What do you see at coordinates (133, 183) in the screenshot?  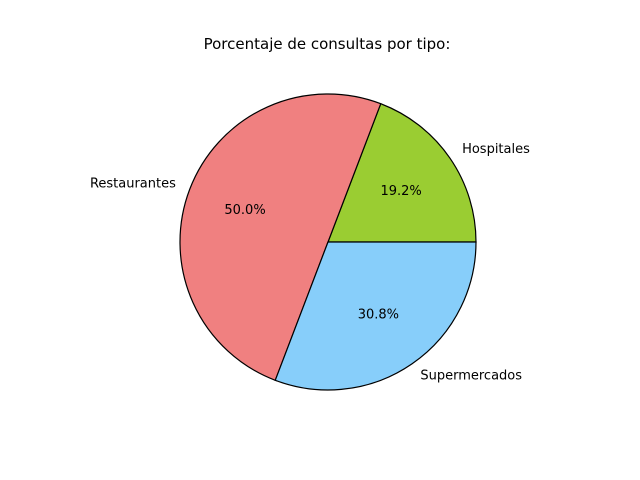 I see `pie-category-label: Restaurantes` at bounding box center [133, 183].